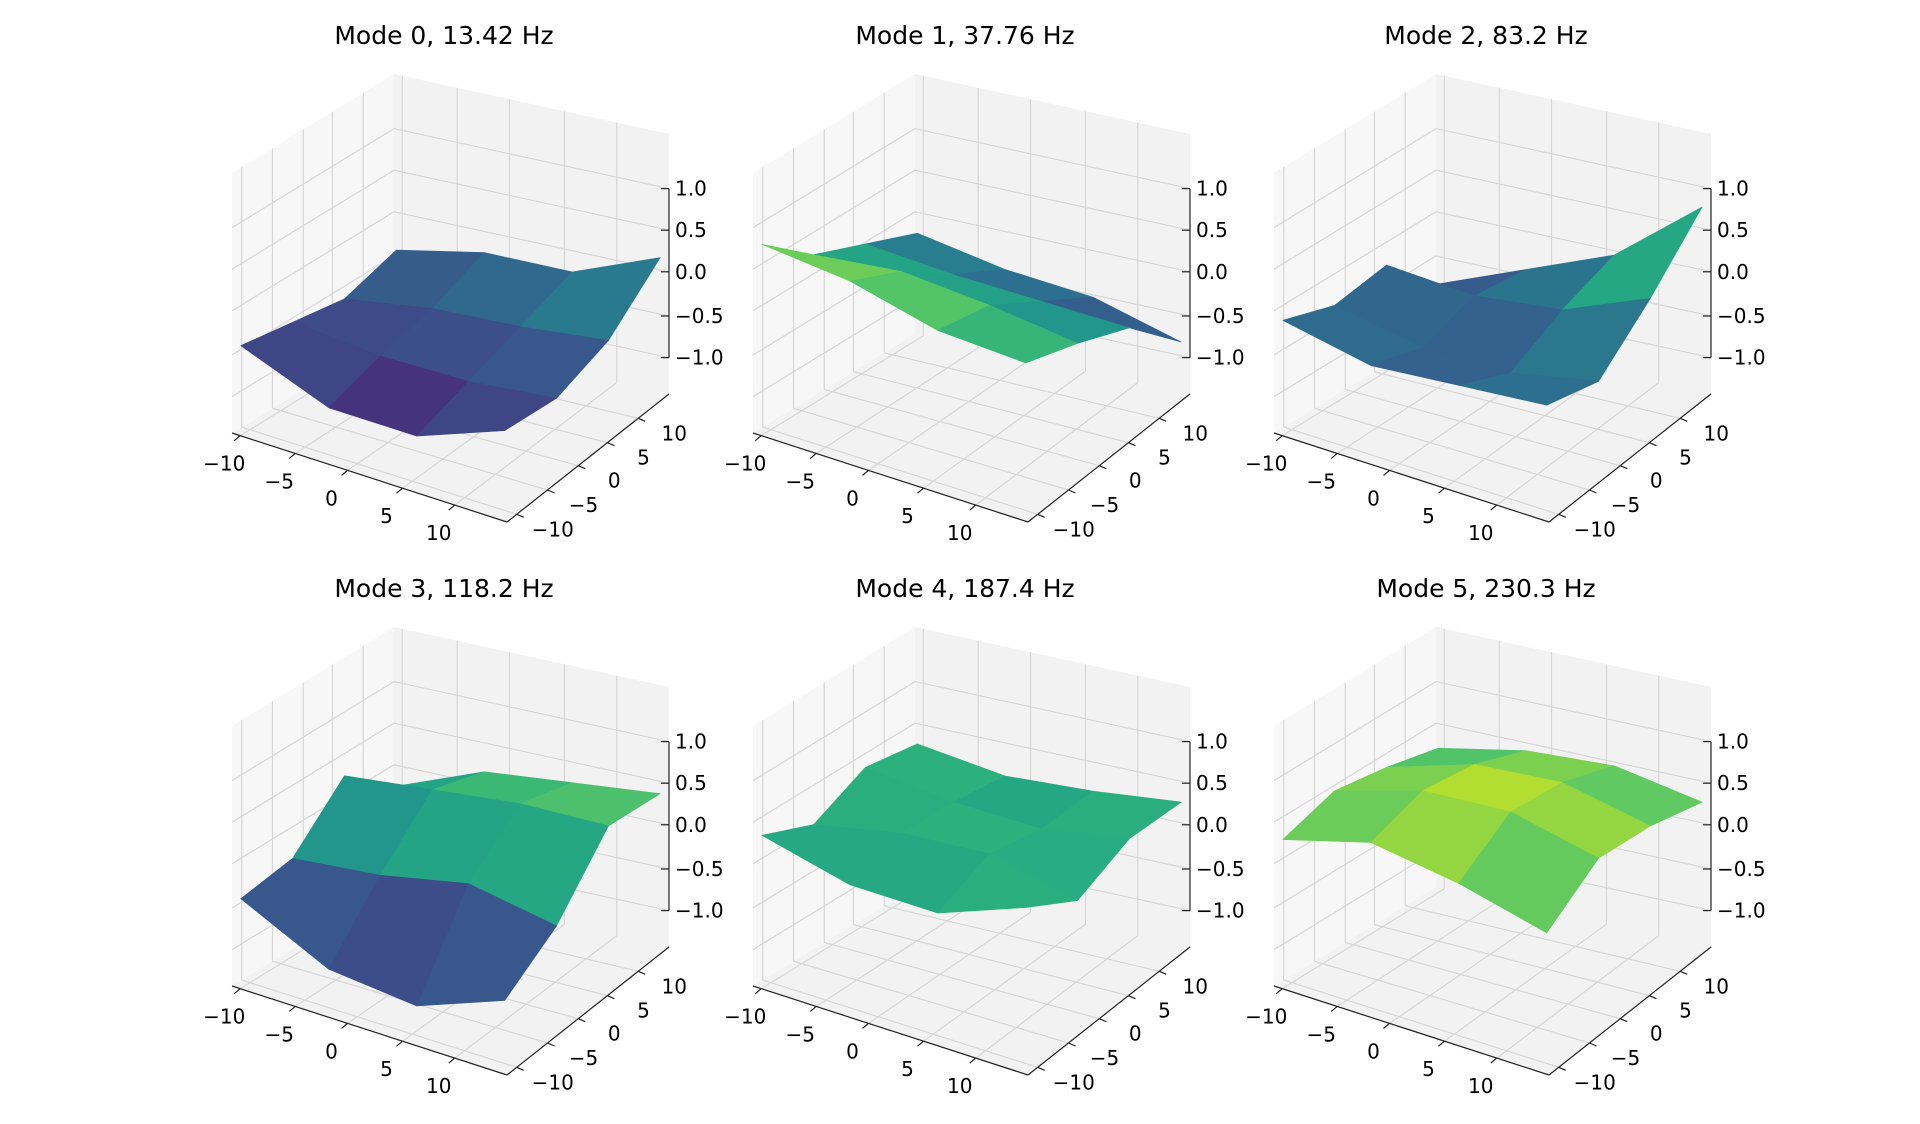 This screenshot has width=1920, height=1124. I want to click on subplot-title: Mode 1, 37.76 Hz, so click(964, 35).